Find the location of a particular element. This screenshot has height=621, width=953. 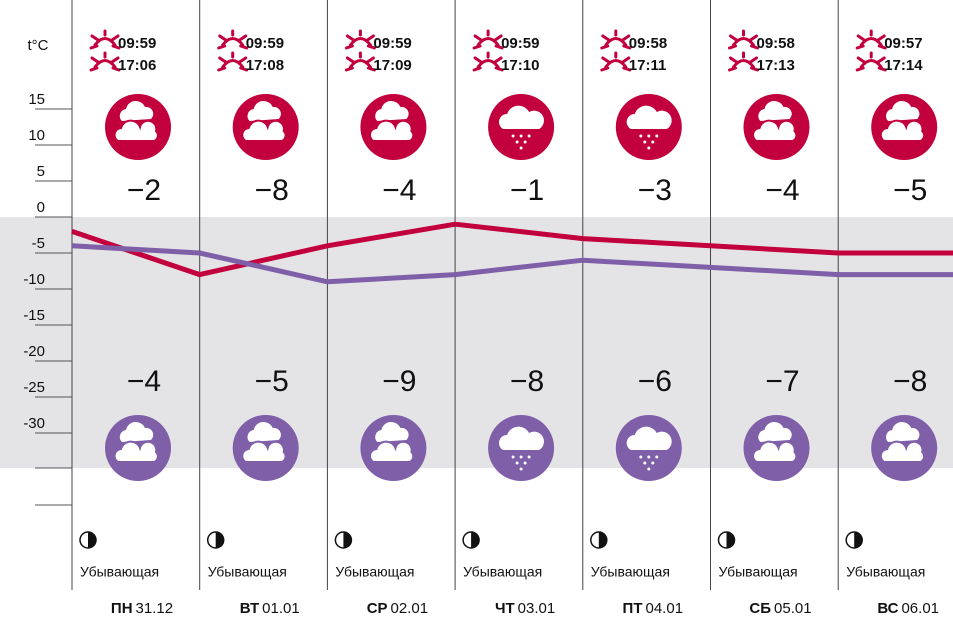

y-tick-label: -20 is located at coordinates (34, 351).